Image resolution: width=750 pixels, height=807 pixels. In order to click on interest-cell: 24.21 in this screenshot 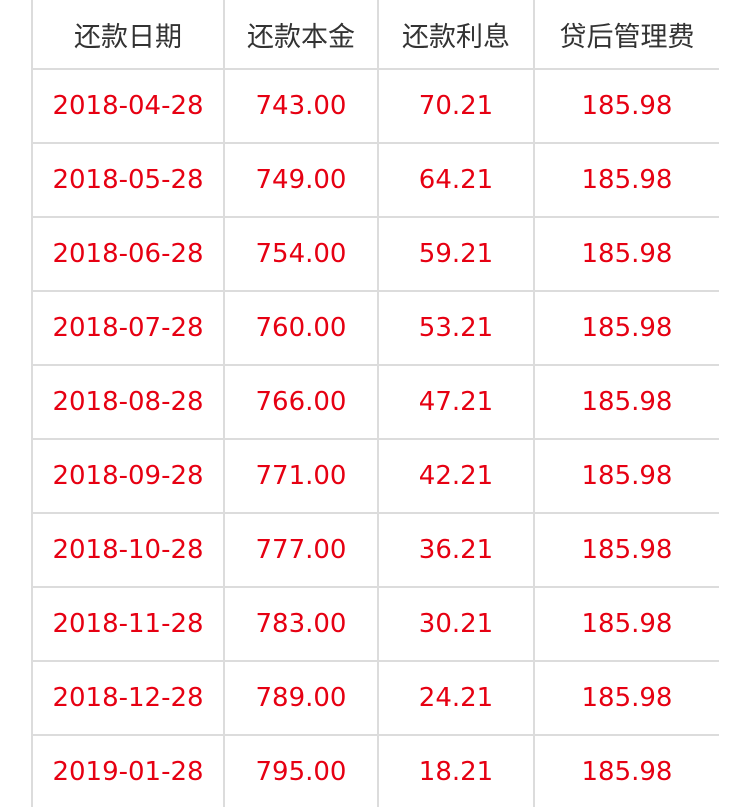, I will do `click(456, 698)`.